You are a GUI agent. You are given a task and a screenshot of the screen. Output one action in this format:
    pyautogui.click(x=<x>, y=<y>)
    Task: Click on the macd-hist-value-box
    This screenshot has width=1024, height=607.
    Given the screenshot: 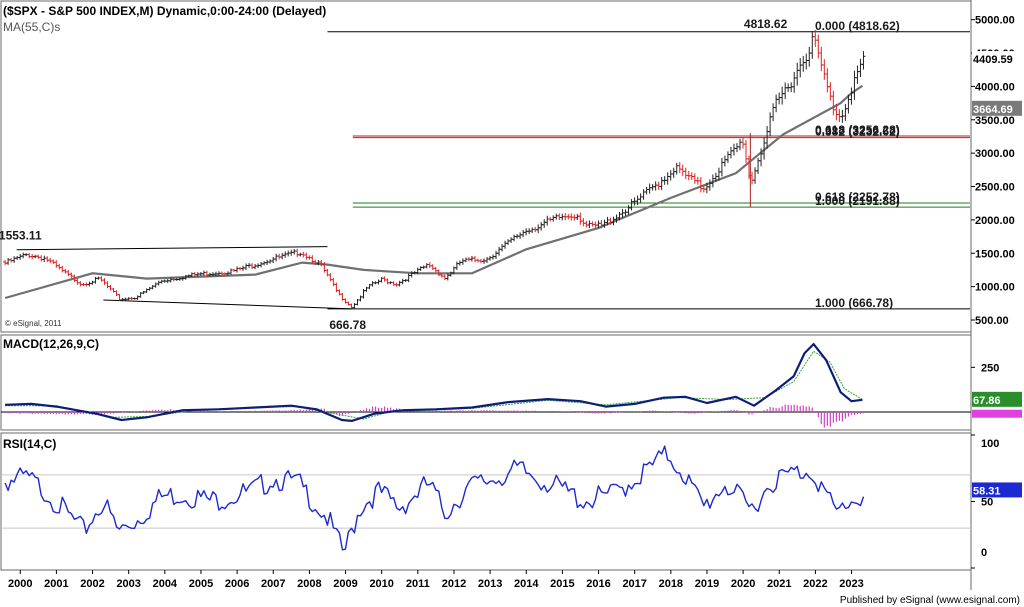 What is the action you would take?
    pyautogui.click(x=997, y=413)
    